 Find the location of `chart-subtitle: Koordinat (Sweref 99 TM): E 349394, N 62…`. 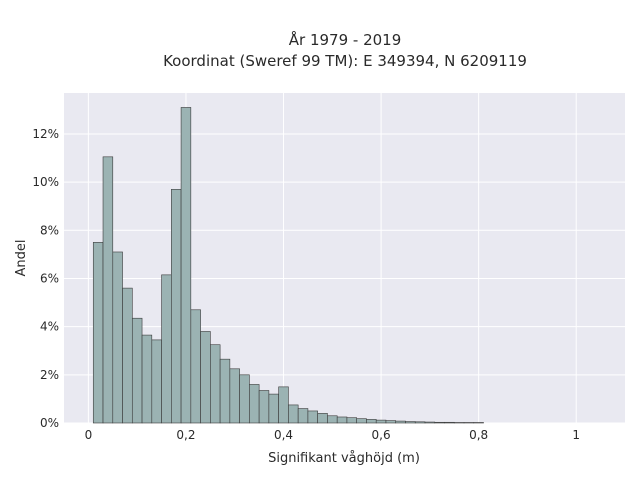

chart-subtitle: Koordinat (Sweref 99 TM): E 349394, N 62… is located at coordinates (345, 61).